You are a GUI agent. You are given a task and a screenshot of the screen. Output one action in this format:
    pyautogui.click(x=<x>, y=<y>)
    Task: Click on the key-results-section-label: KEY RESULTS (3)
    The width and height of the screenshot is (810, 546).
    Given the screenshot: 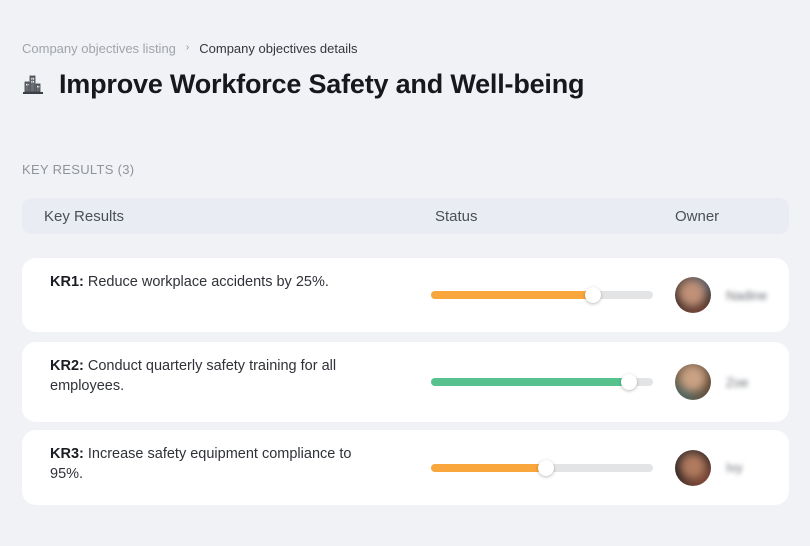 What is the action you would take?
    pyautogui.click(x=78, y=169)
    